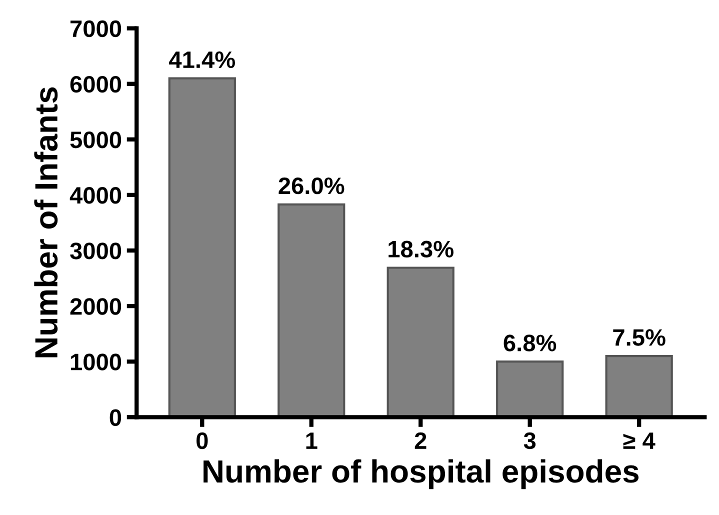  Describe the element at coordinates (96, 362) in the screenshot. I see `y-tick-label: 1000` at that location.